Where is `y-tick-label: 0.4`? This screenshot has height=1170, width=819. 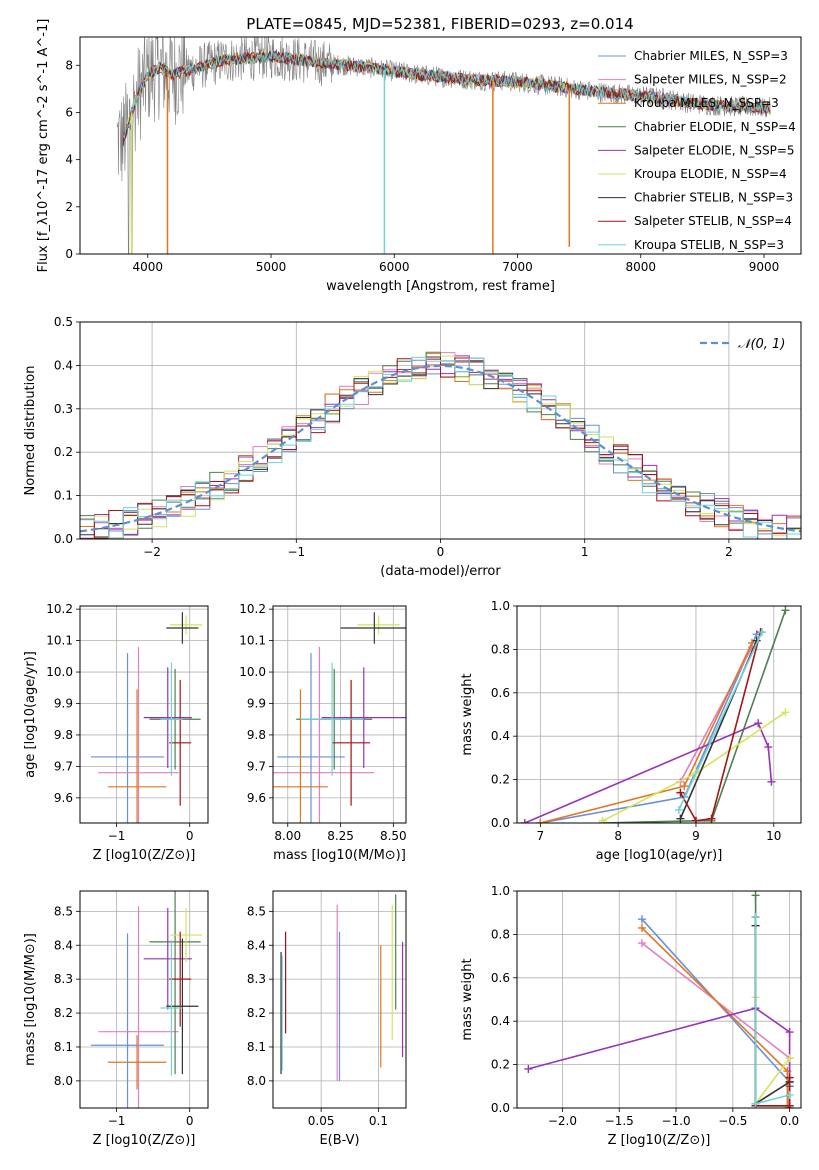 y-tick-label: 0.4 is located at coordinates (63, 365).